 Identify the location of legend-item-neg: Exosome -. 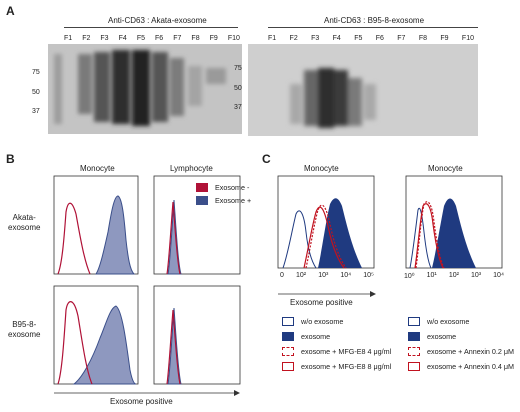
(222, 187).